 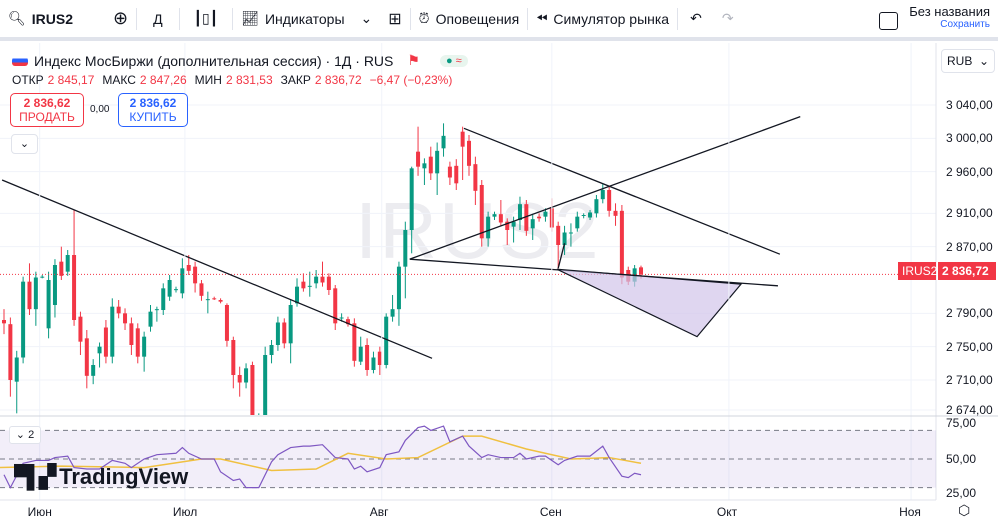 I want to click on time-axis-label: Авг, so click(x=379, y=512).